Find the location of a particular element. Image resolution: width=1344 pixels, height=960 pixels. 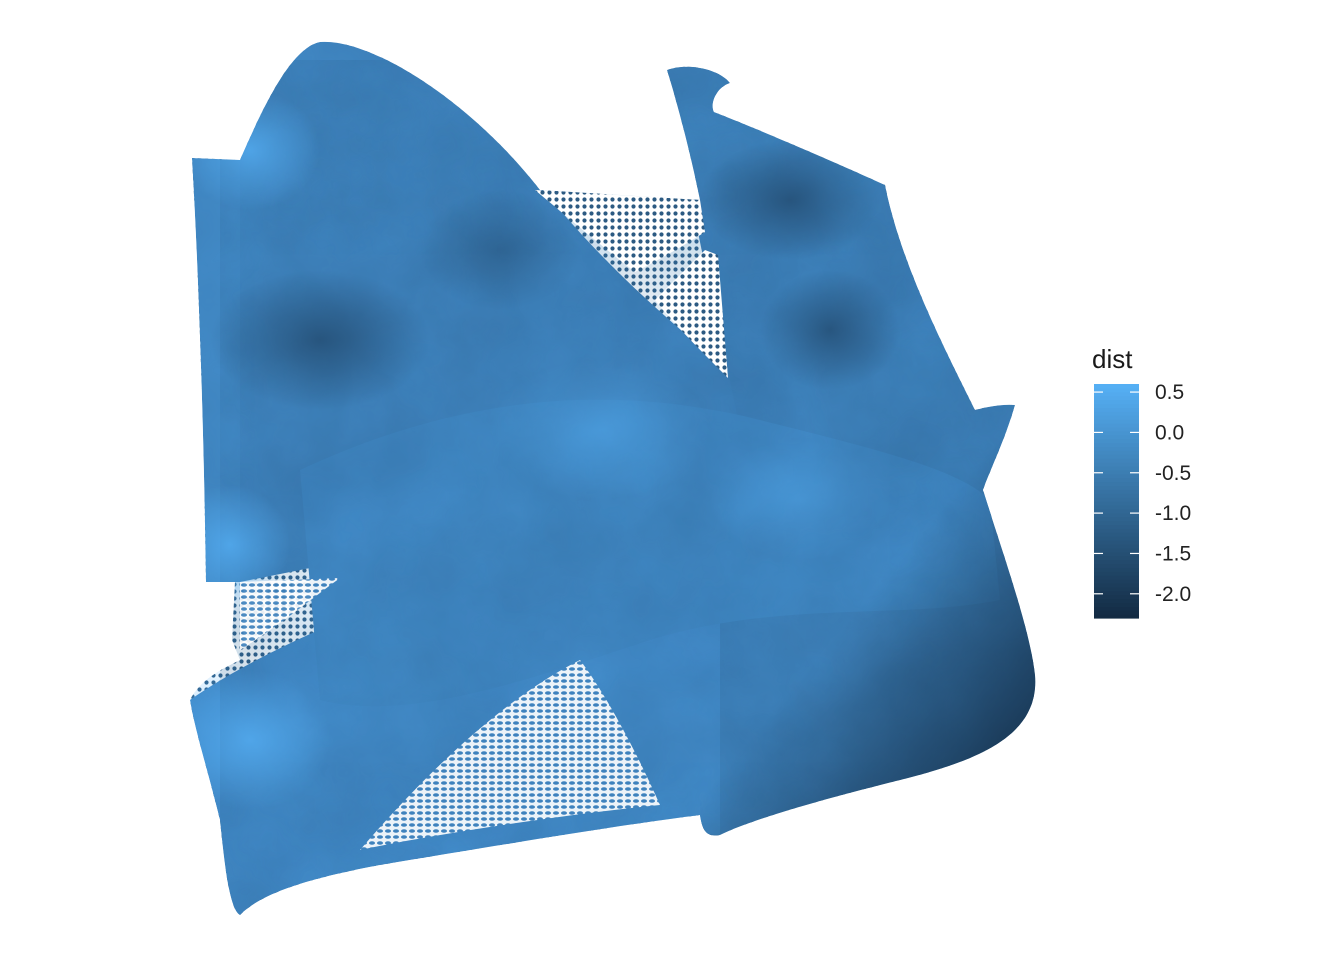

colorbar-tick-label: -0.5 is located at coordinates (1173, 473).